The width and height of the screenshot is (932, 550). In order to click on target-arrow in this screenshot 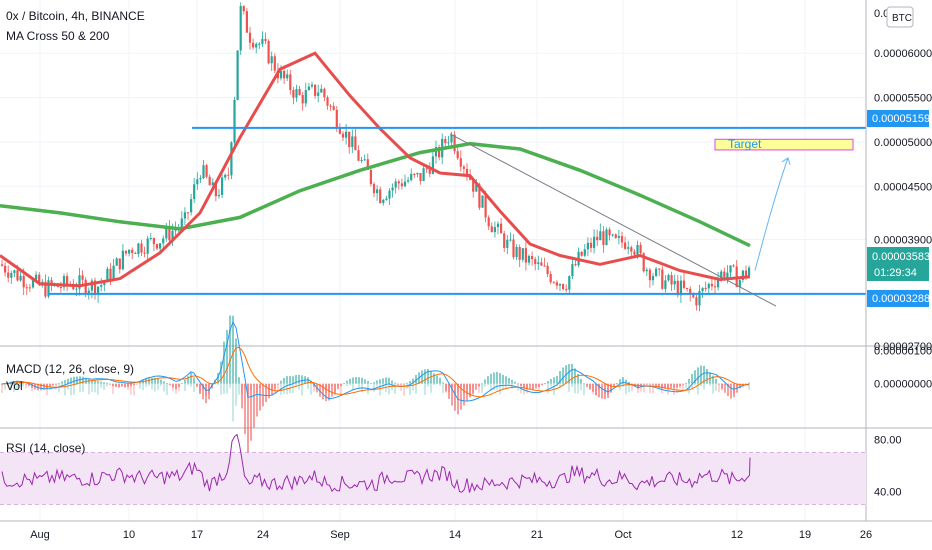, I will do `click(771, 214)`.